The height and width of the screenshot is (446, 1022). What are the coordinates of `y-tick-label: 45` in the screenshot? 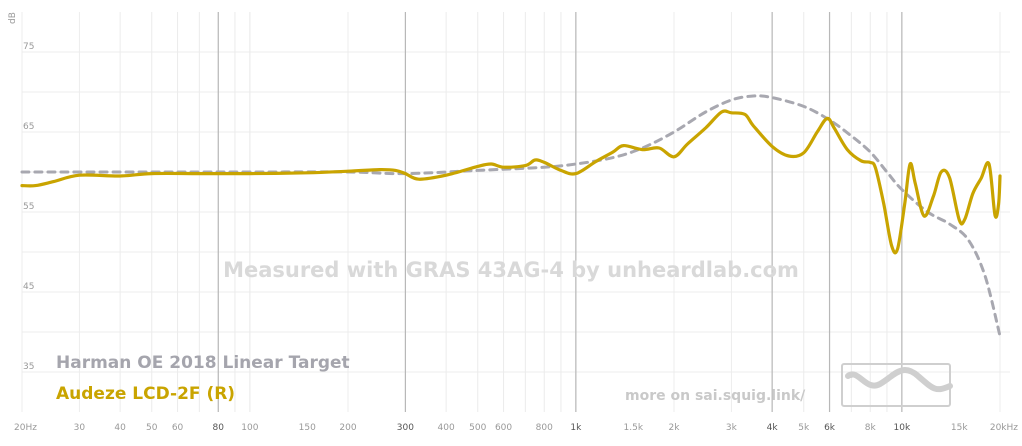 It's located at (28, 287).